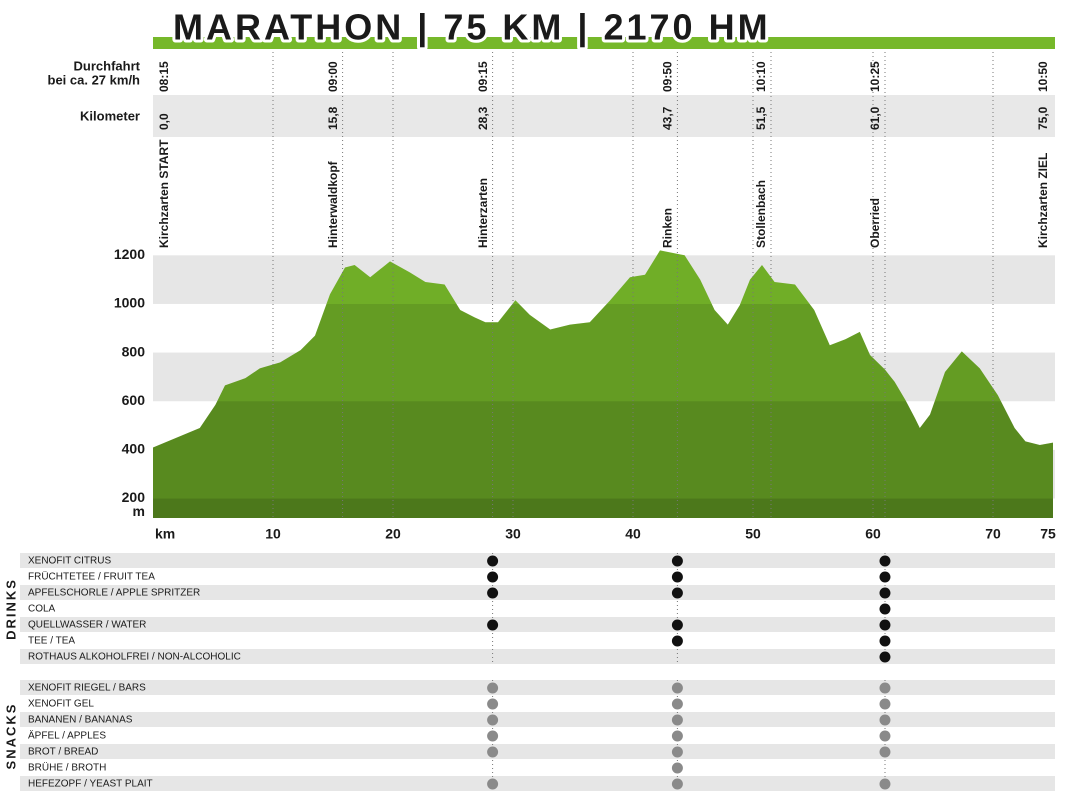 This screenshot has width=1070, height=800. I want to click on x-tick-label: 75, so click(1048, 534).